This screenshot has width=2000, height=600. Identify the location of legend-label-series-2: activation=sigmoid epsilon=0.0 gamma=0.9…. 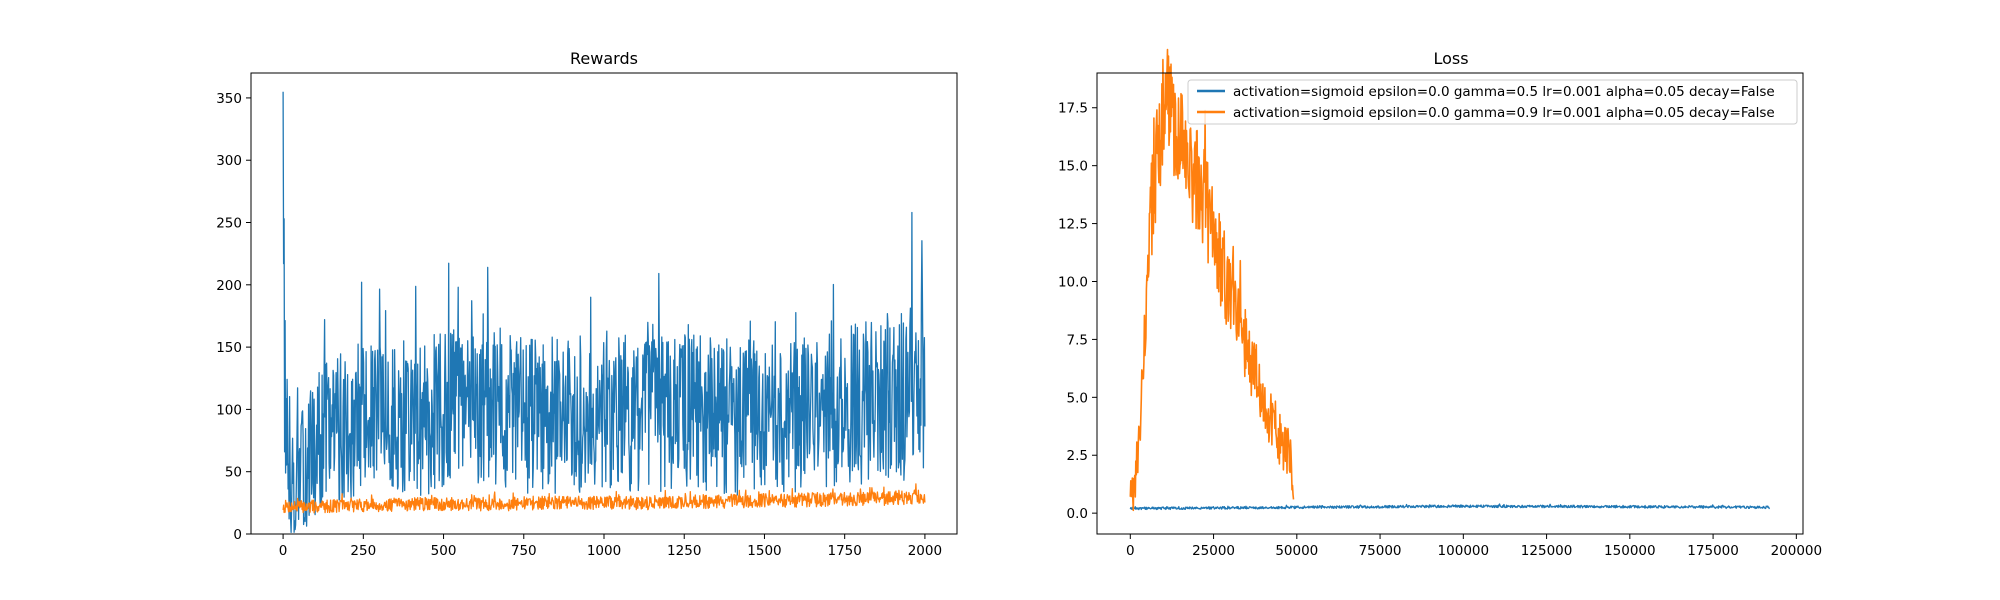
(1504, 113).